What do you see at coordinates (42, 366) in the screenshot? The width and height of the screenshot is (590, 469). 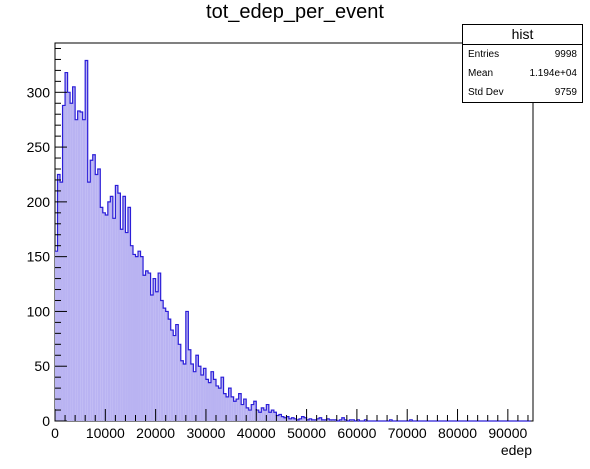 I see `y-tick-label: 50` at bounding box center [42, 366].